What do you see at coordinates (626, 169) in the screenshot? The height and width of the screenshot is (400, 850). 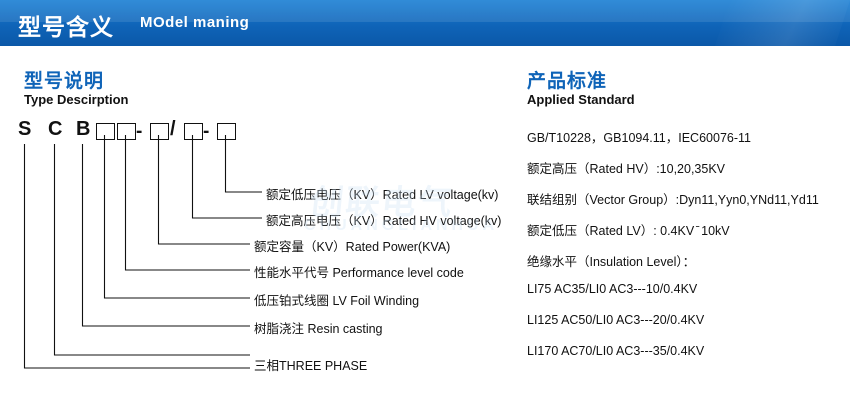 I see `standard-line-2: 额定高压（Rated HV）:10,20,35KV` at bounding box center [626, 169].